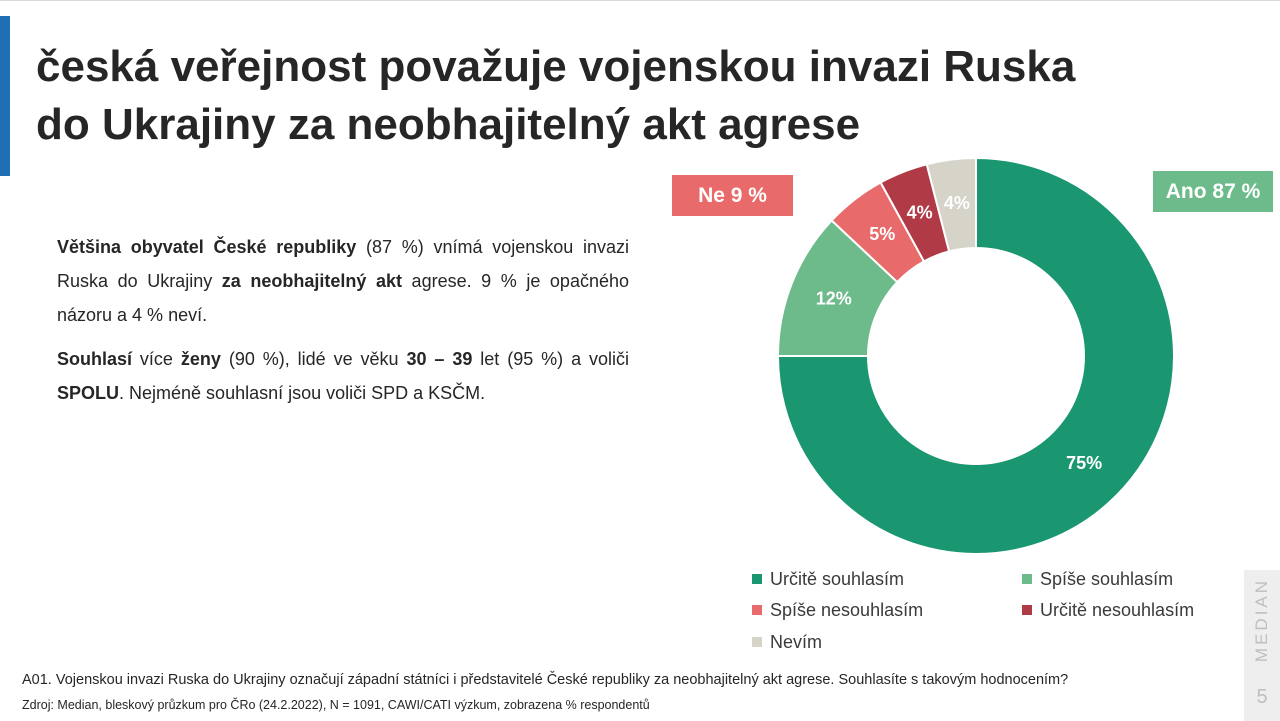 The width and height of the screenshot is (1280, 721). Describe the element at coordinates (920, 212) in the screenshot. I see `slice-label-urcite-nesouhlasim: 4%` at that location.